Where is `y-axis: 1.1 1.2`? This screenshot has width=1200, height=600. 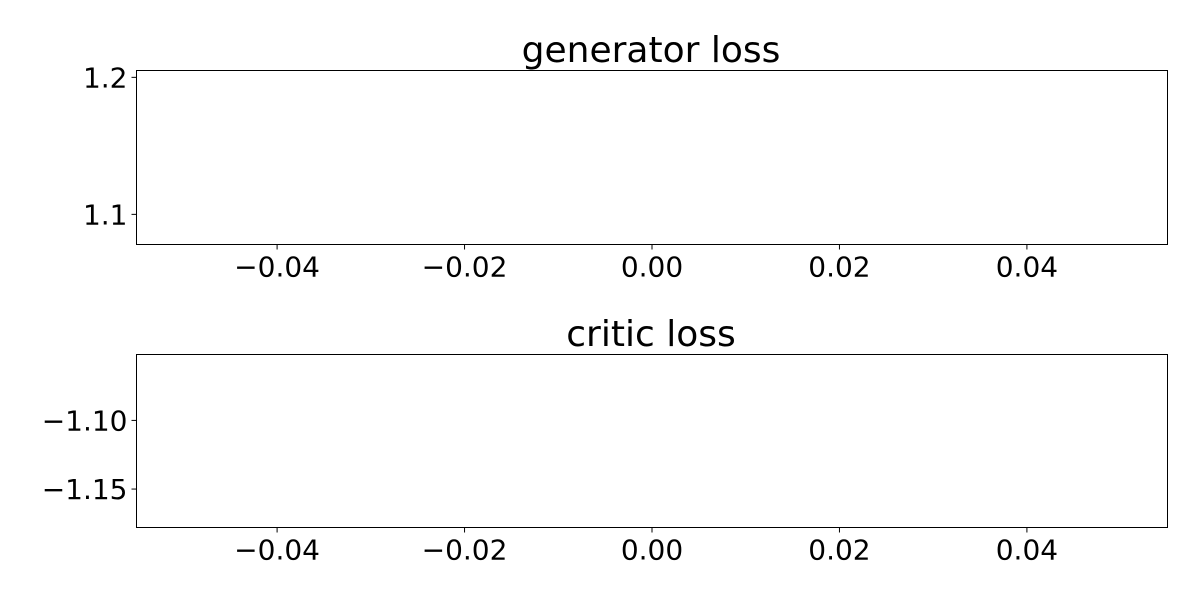
y-axis: 1.1 1.2 is located at coordinates (110, 146).